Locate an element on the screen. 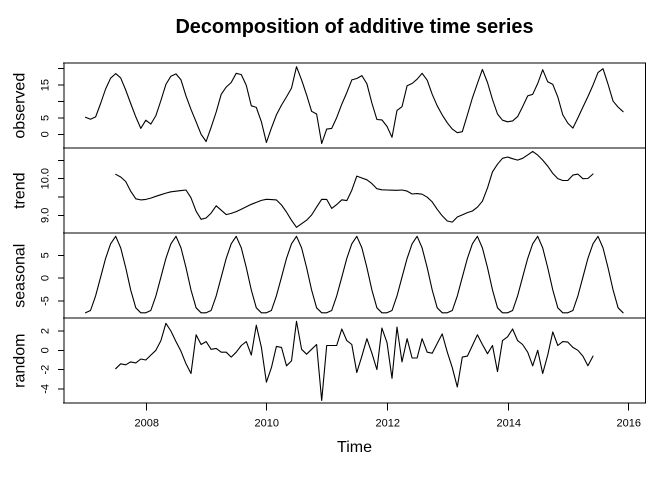 This screenshot has width=672, height=485. svg-text: 2012 is located at coordinates (388, 424).